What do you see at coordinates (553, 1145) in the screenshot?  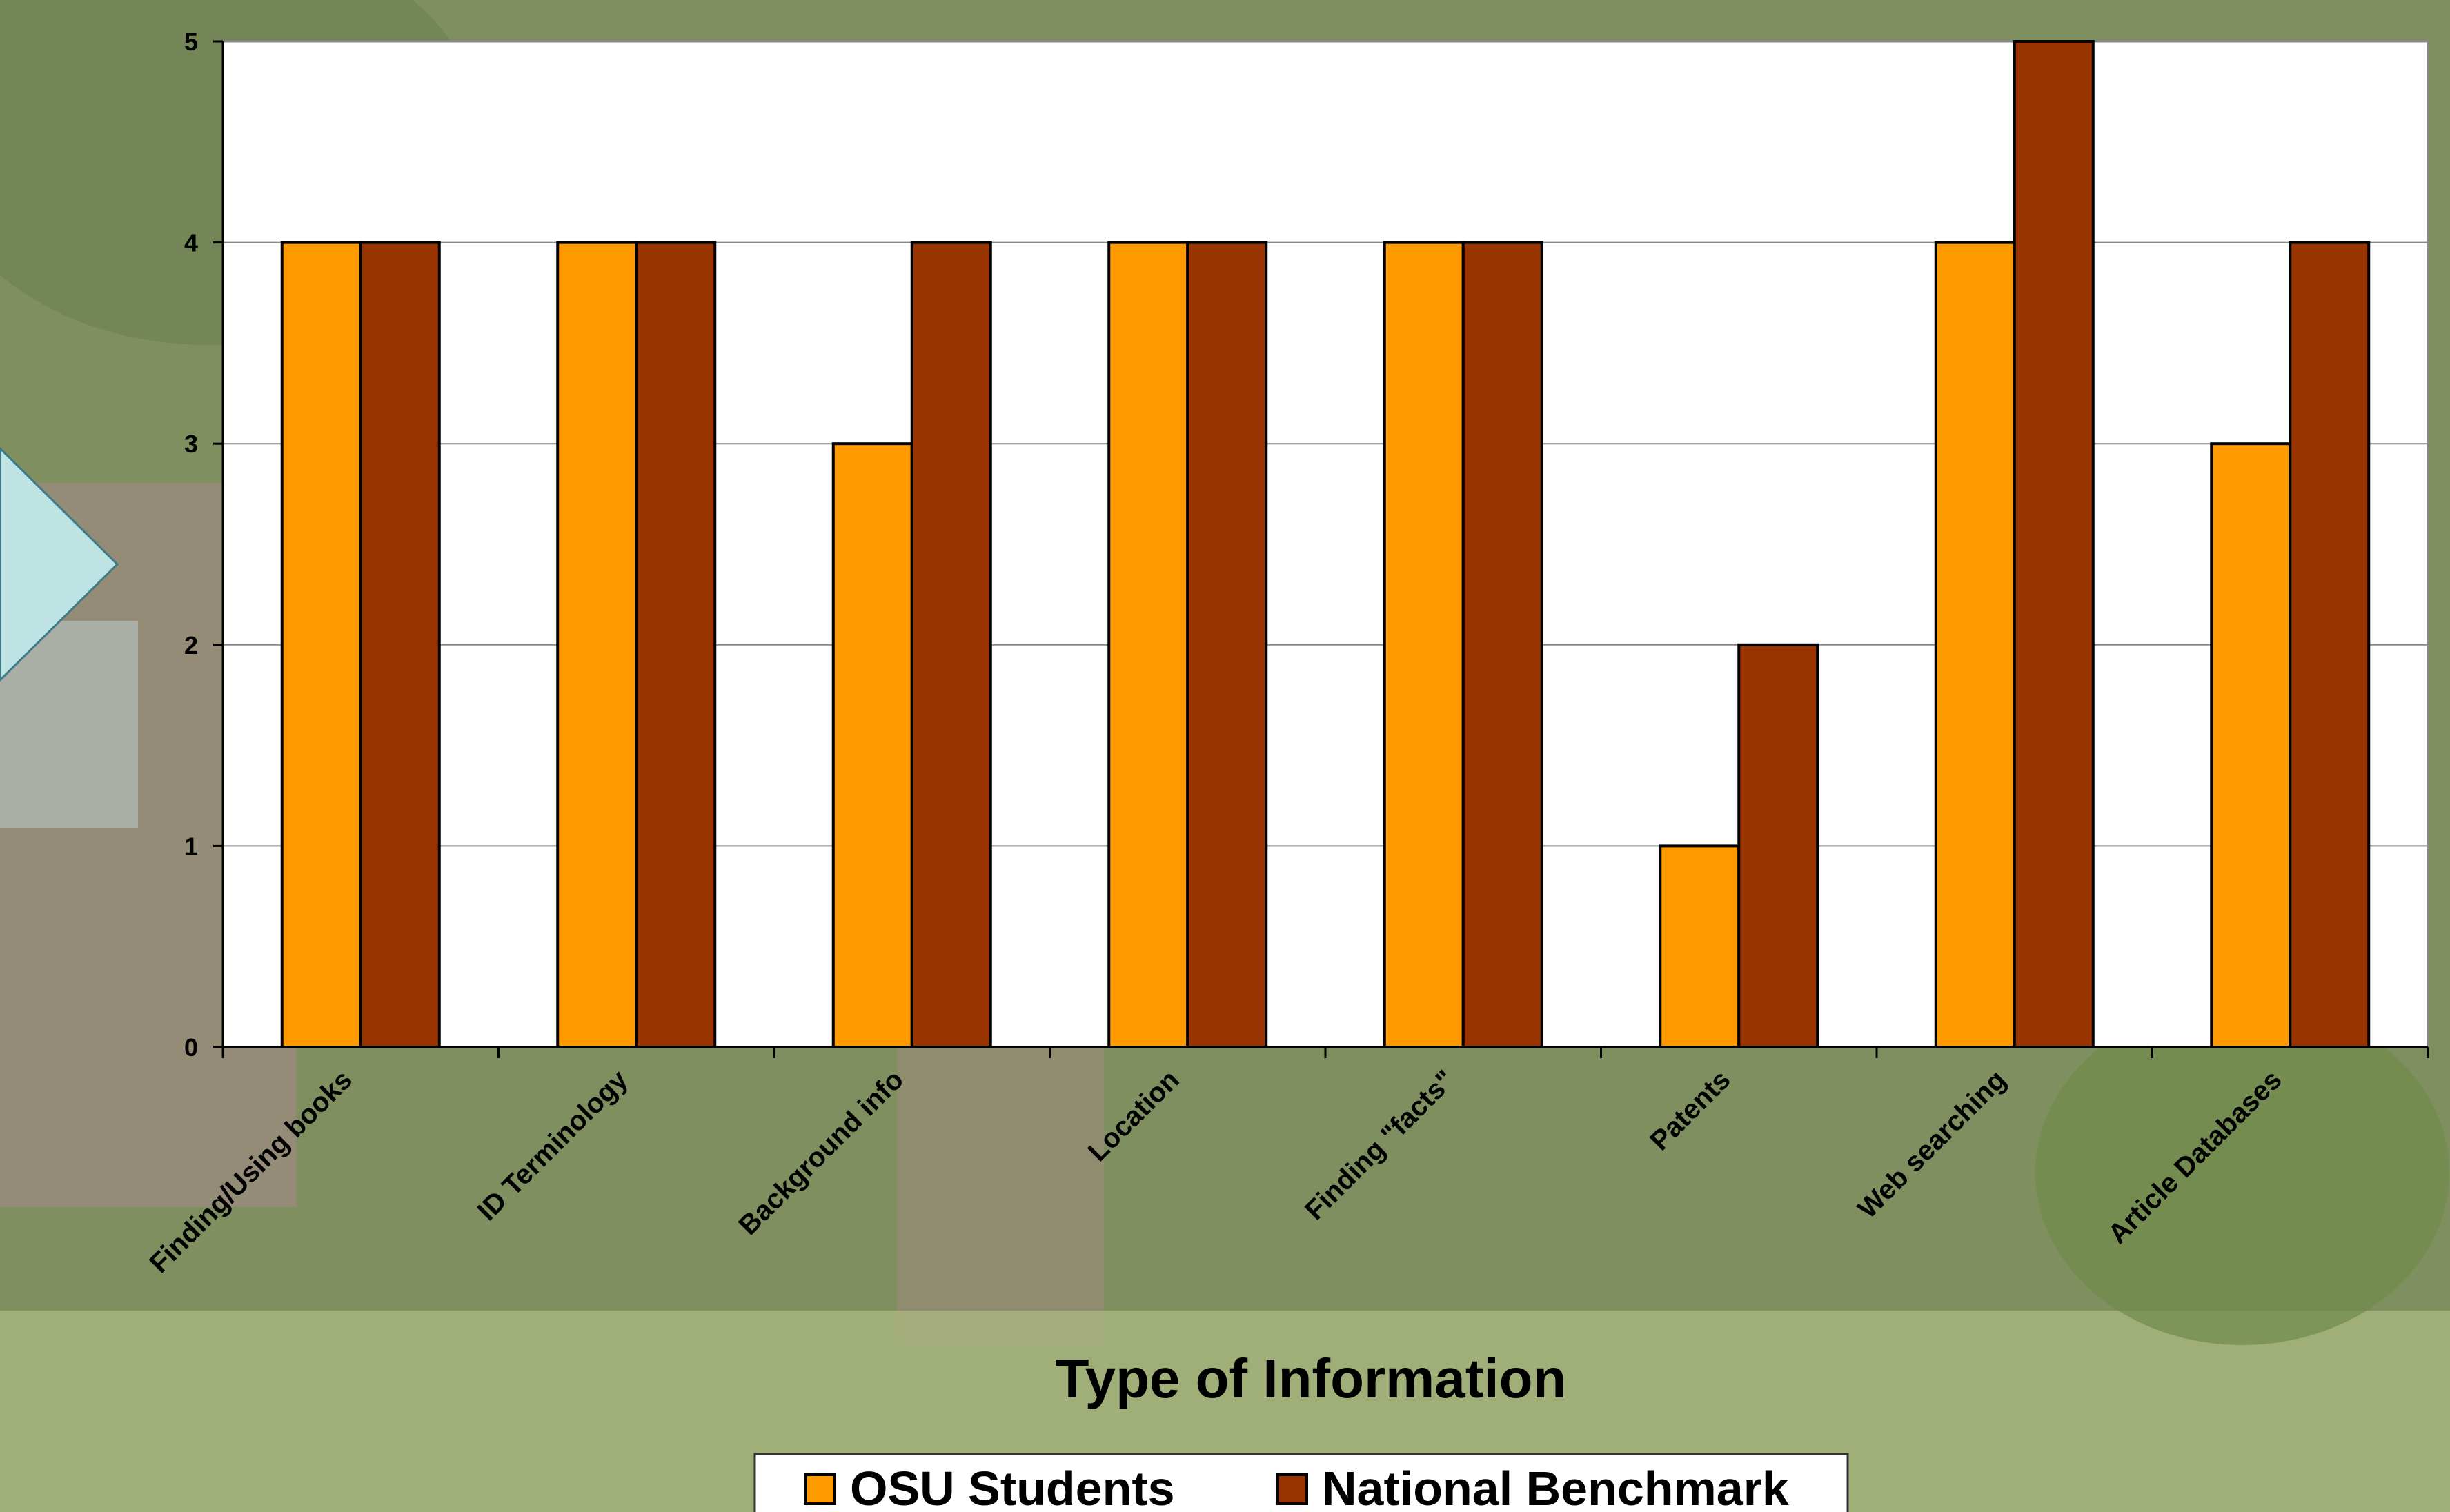 I see `x-category-label: ID Terminology` at bounding box center [553, 1145].